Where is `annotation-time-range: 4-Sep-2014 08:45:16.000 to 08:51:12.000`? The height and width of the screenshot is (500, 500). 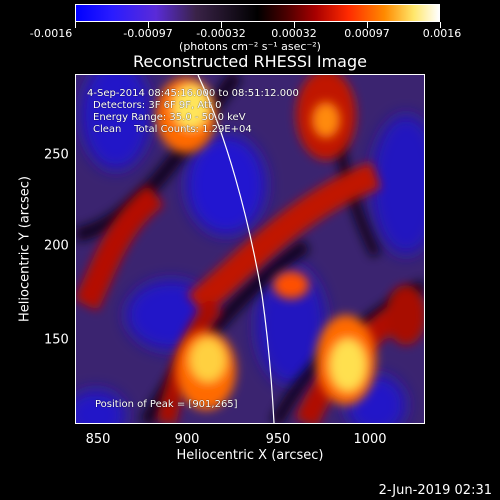
annotation-time-range: 4-Sep-2014 08:45:16.000 to 08:51:12.000 is located at coordinates (193, 93).